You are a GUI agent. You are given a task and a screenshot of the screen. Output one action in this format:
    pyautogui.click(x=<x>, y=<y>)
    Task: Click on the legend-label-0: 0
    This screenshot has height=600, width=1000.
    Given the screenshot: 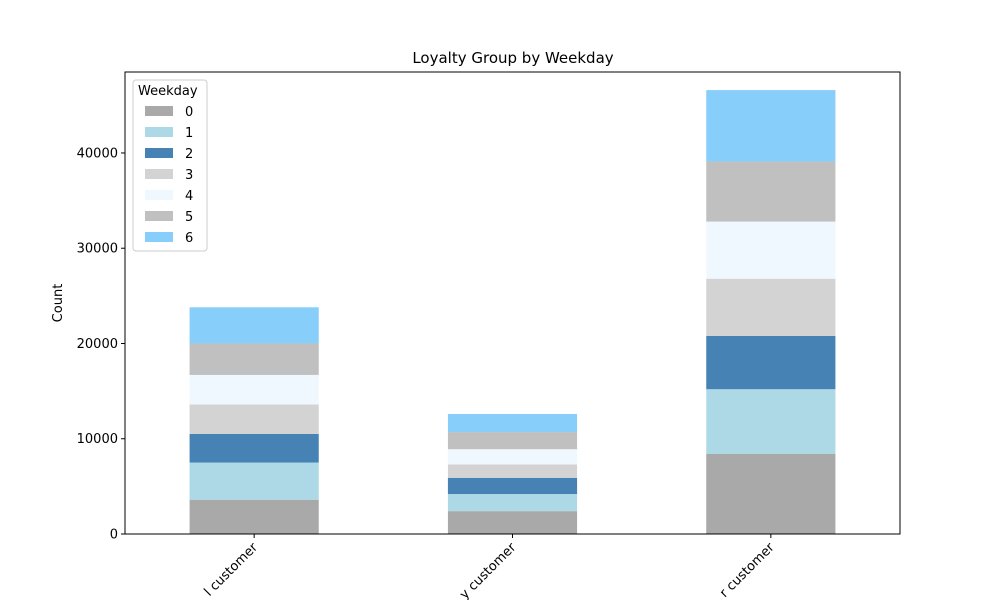 What is the action you would take?
    pyautogui.click(x=189, y=112)
    